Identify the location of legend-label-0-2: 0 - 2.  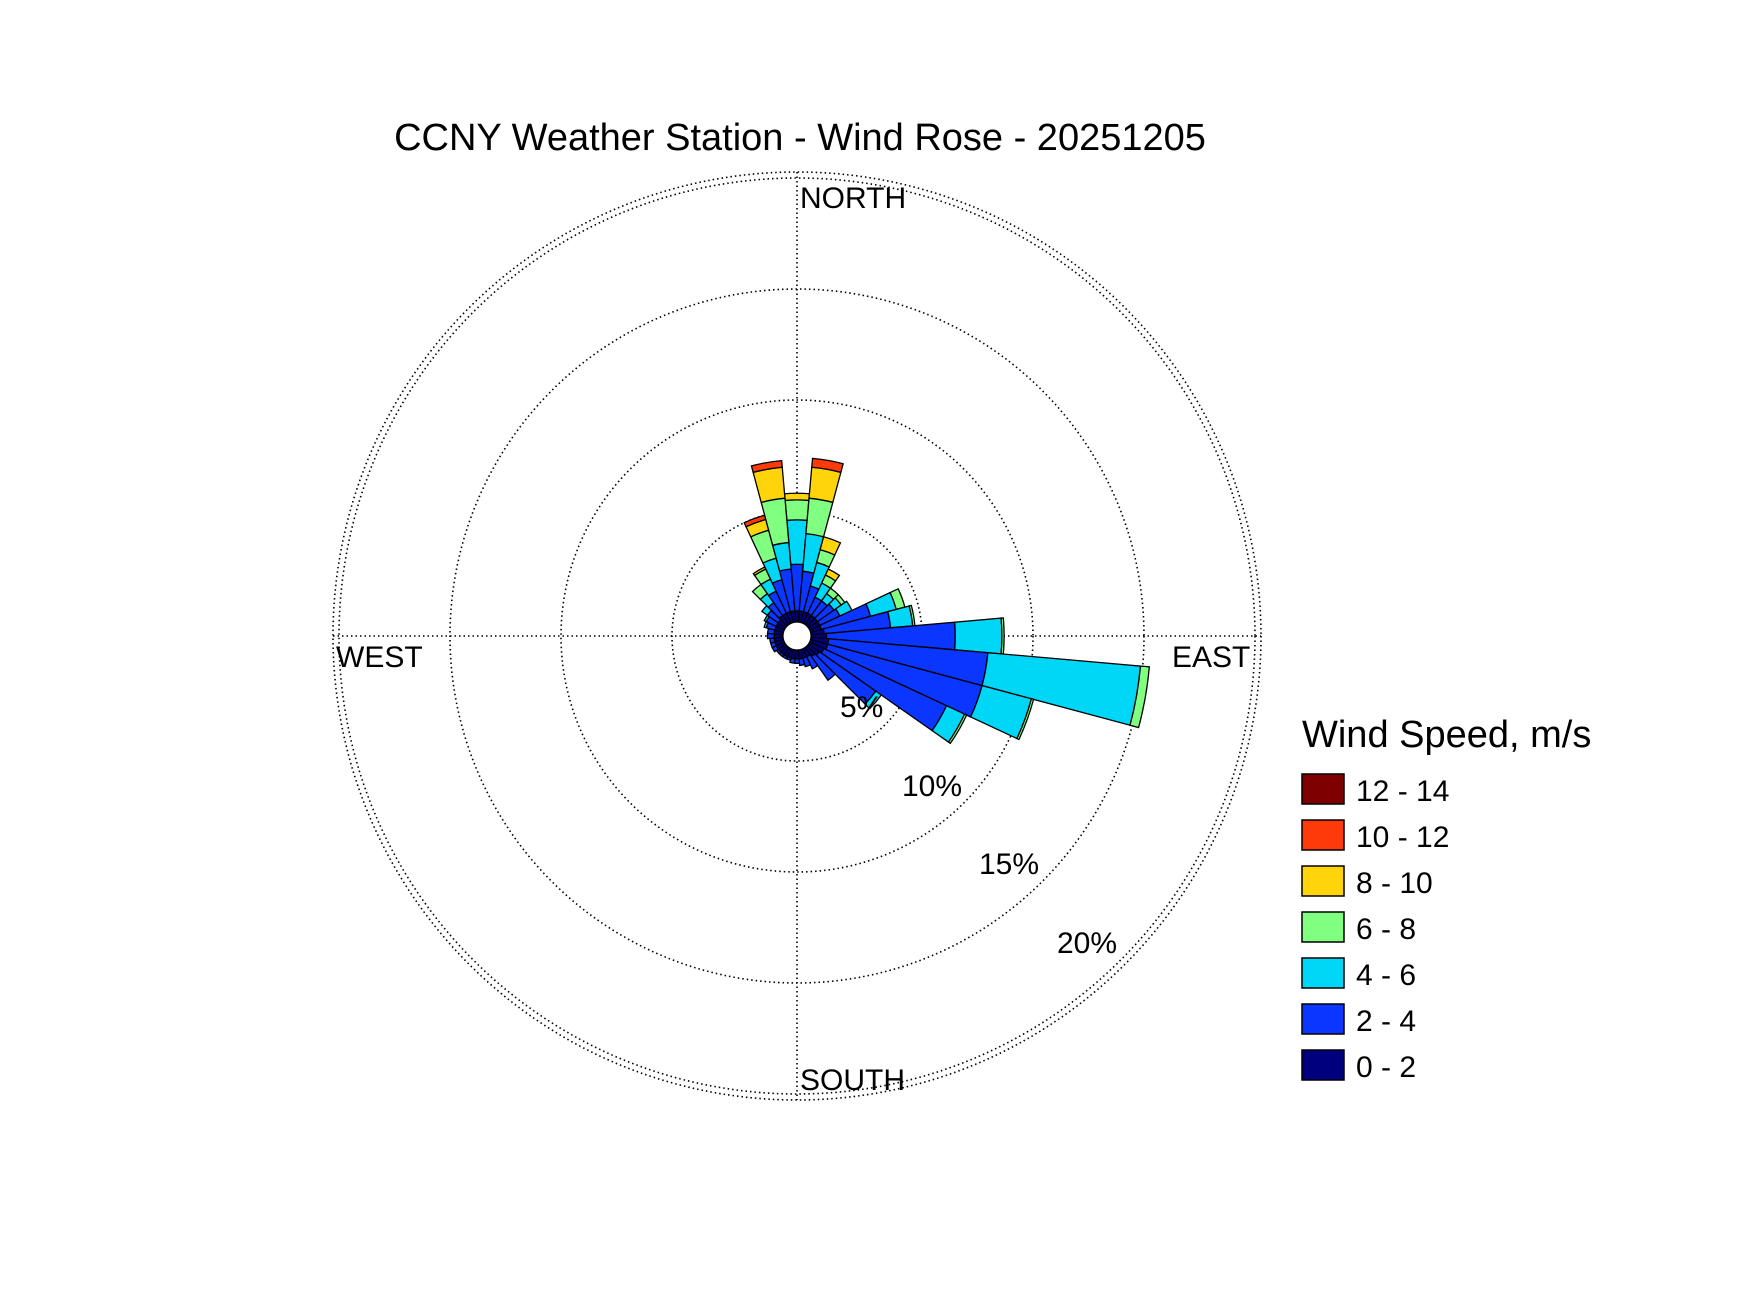
(1386, 1067).